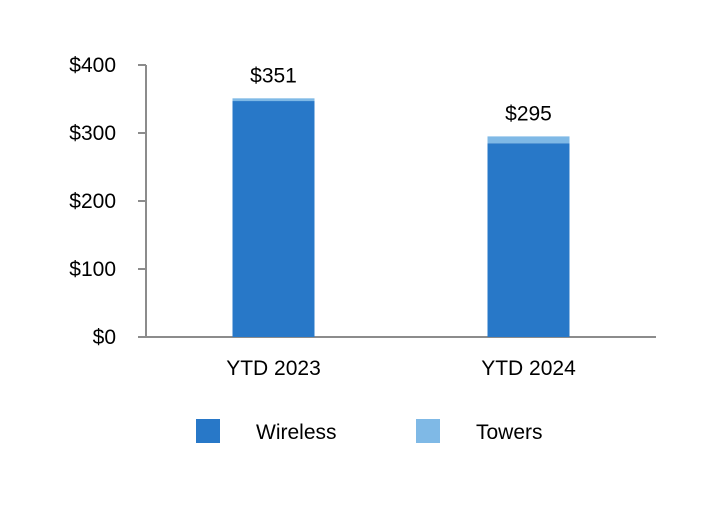 This screenshot has height=518, width=720. Describe the element at coordinates (369, 431) in the screenshot. I see `legend: Wireless Towers` at that location.